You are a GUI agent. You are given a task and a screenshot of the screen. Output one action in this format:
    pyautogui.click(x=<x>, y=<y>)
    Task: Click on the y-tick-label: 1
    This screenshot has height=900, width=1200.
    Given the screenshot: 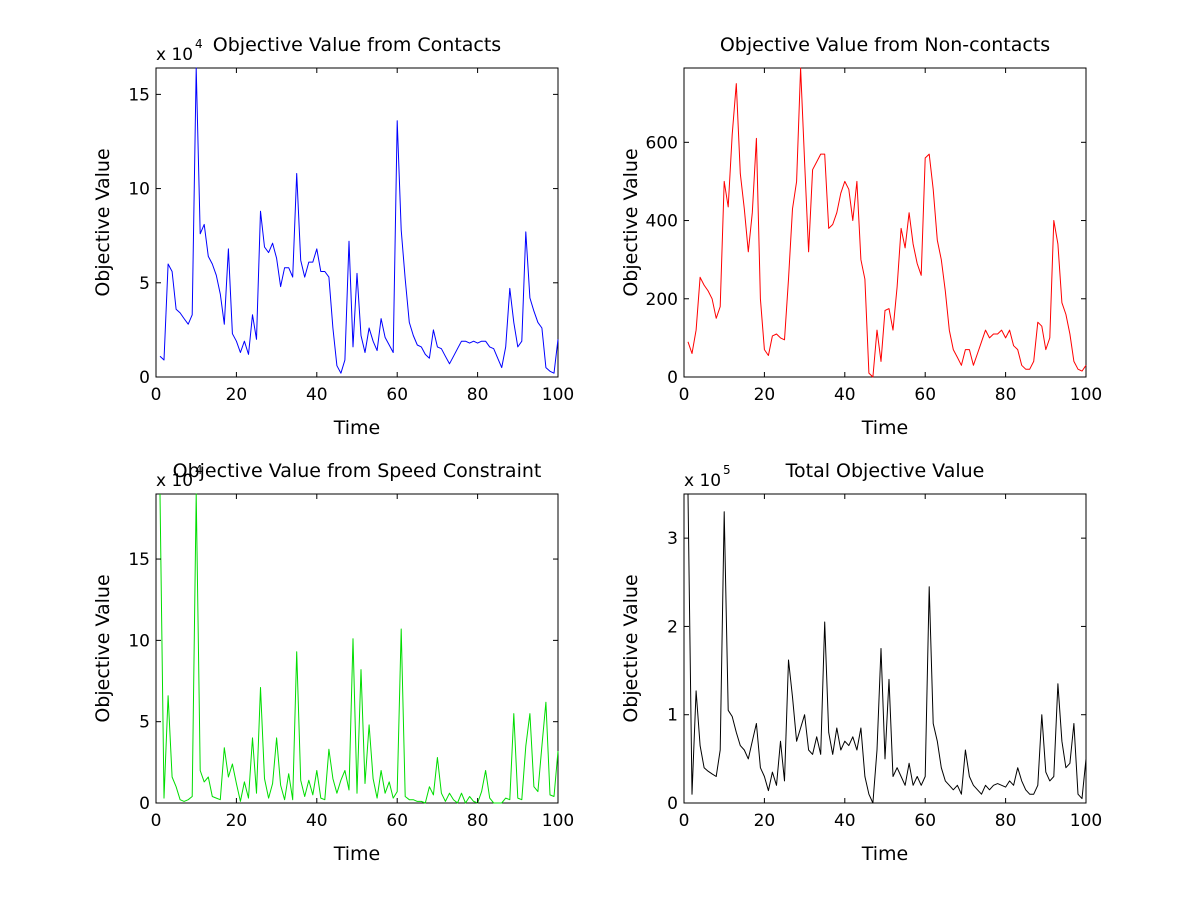 What is the action you would take?
    pyautogui.click(x=672, y=716)
    